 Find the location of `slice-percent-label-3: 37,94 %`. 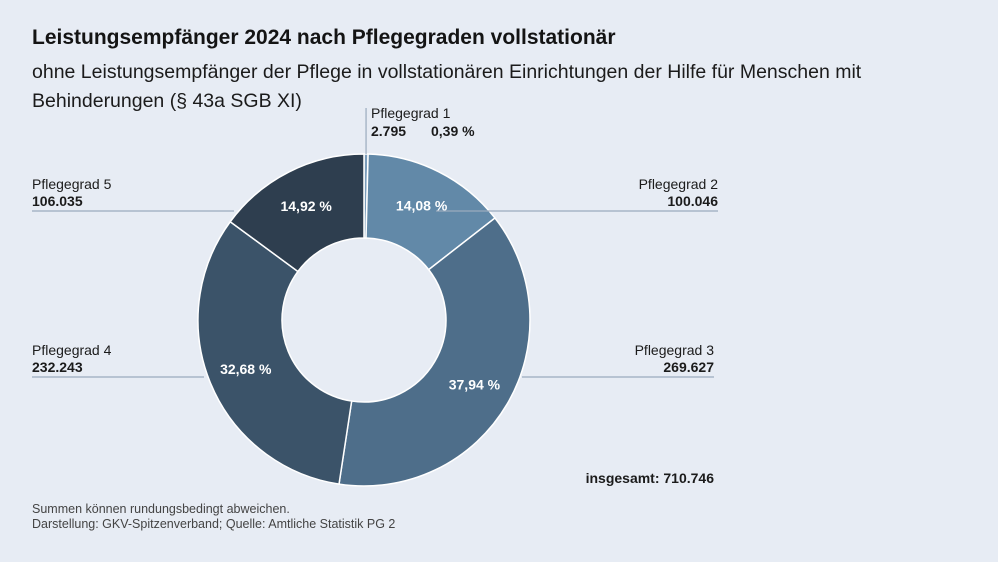

slice-percent-label-3: 37,94 % is located at coordinates (475, 385).